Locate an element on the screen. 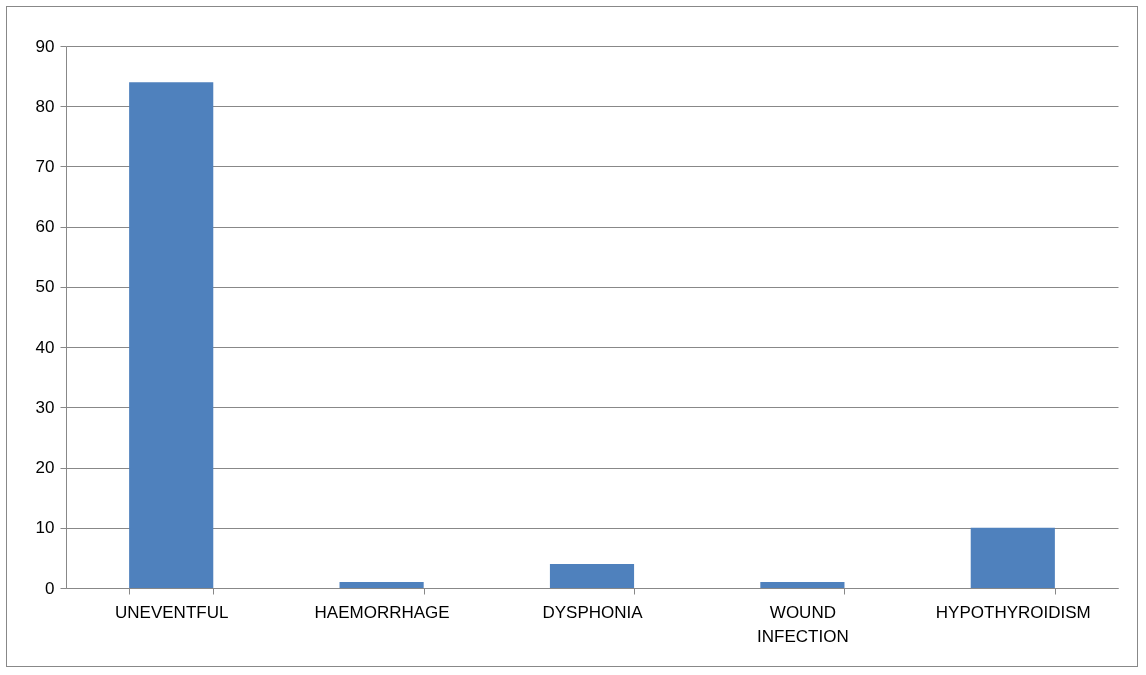  y-tick-label: 60 is located at coordinates (45, 227).